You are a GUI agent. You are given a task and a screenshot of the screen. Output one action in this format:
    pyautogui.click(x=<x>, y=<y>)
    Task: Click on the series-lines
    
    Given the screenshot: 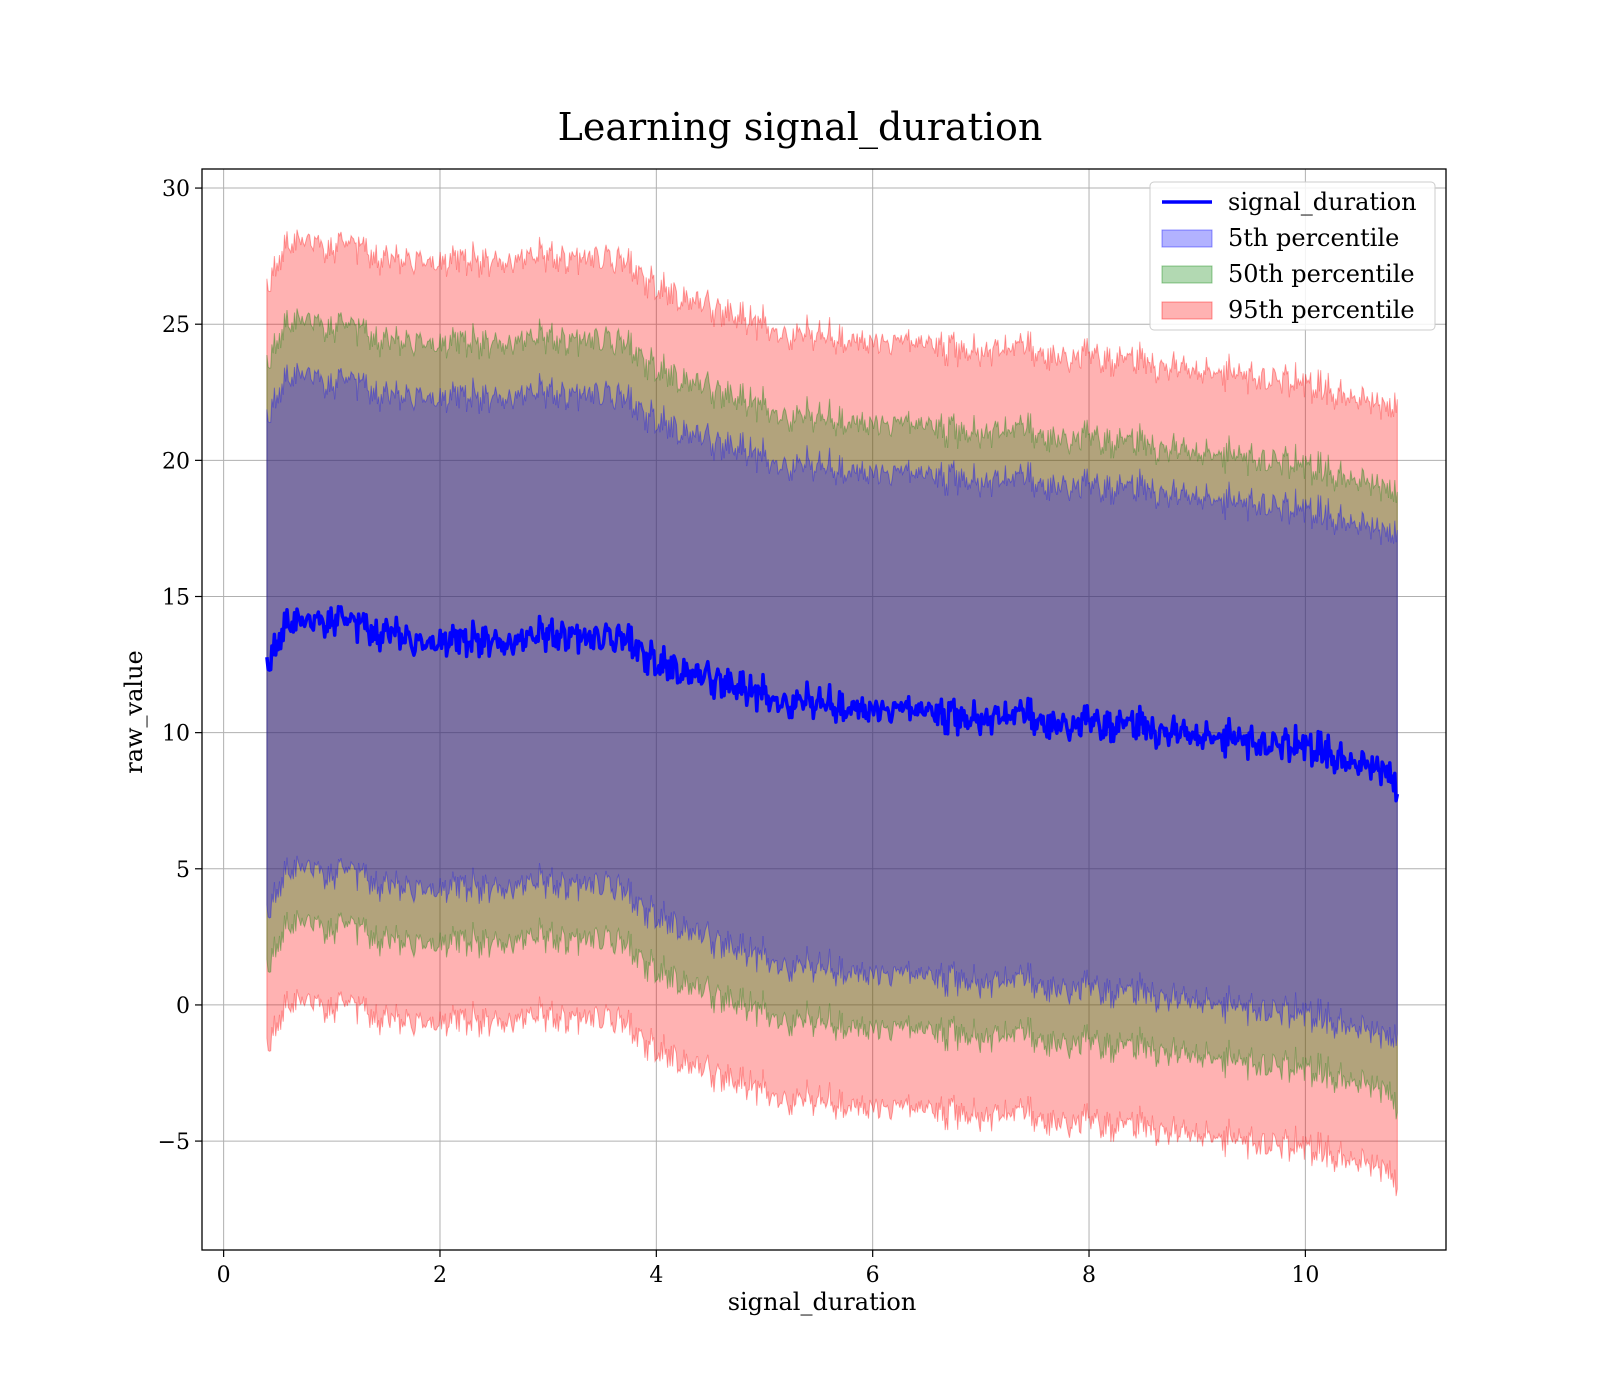 What is the action you would take?
    pyautogui.click(x=832, y=703)
    